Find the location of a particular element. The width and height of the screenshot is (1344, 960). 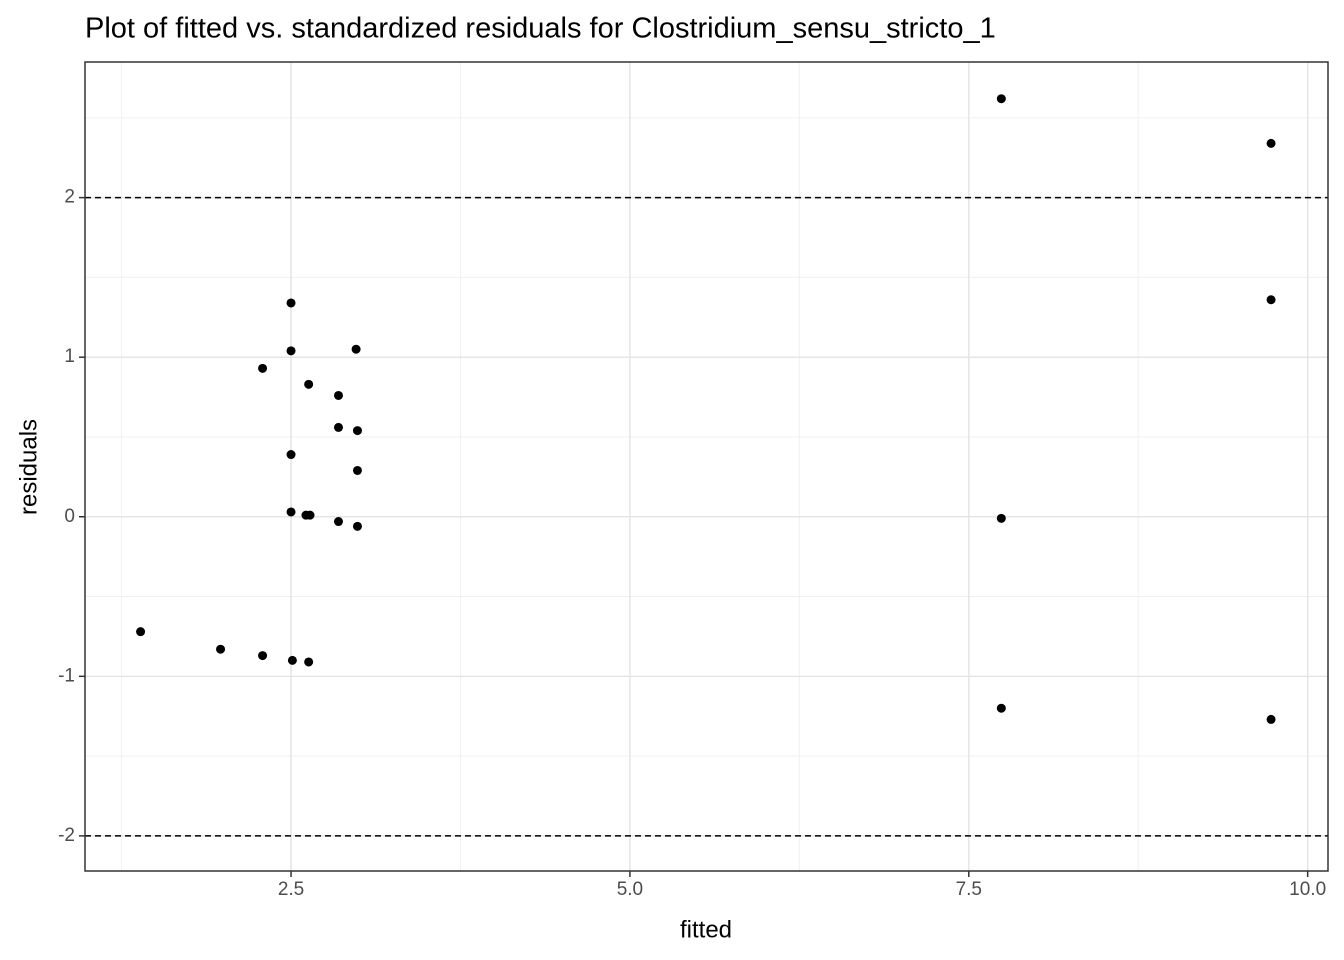

x-tick-label: 5.0 is located at coordinates (630, 889).